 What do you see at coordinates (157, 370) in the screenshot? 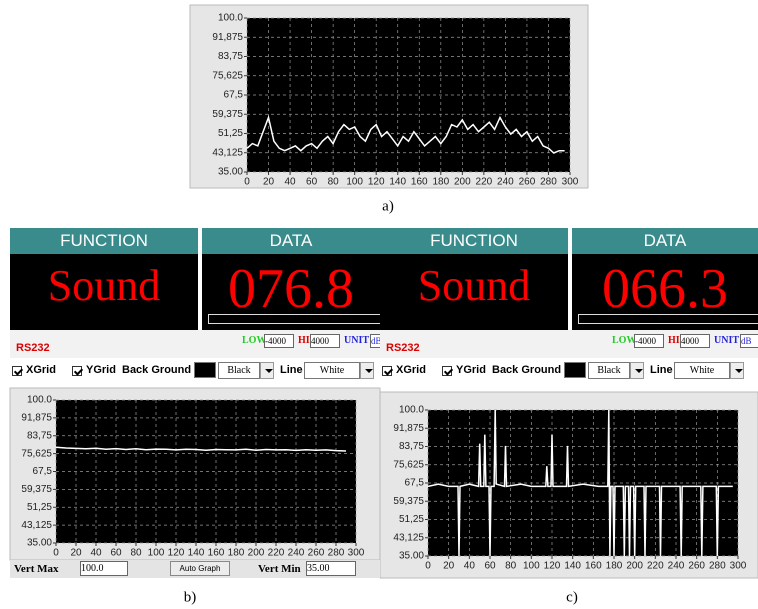
I see `background-label: Back Ground` at bounding box center [157, 370].